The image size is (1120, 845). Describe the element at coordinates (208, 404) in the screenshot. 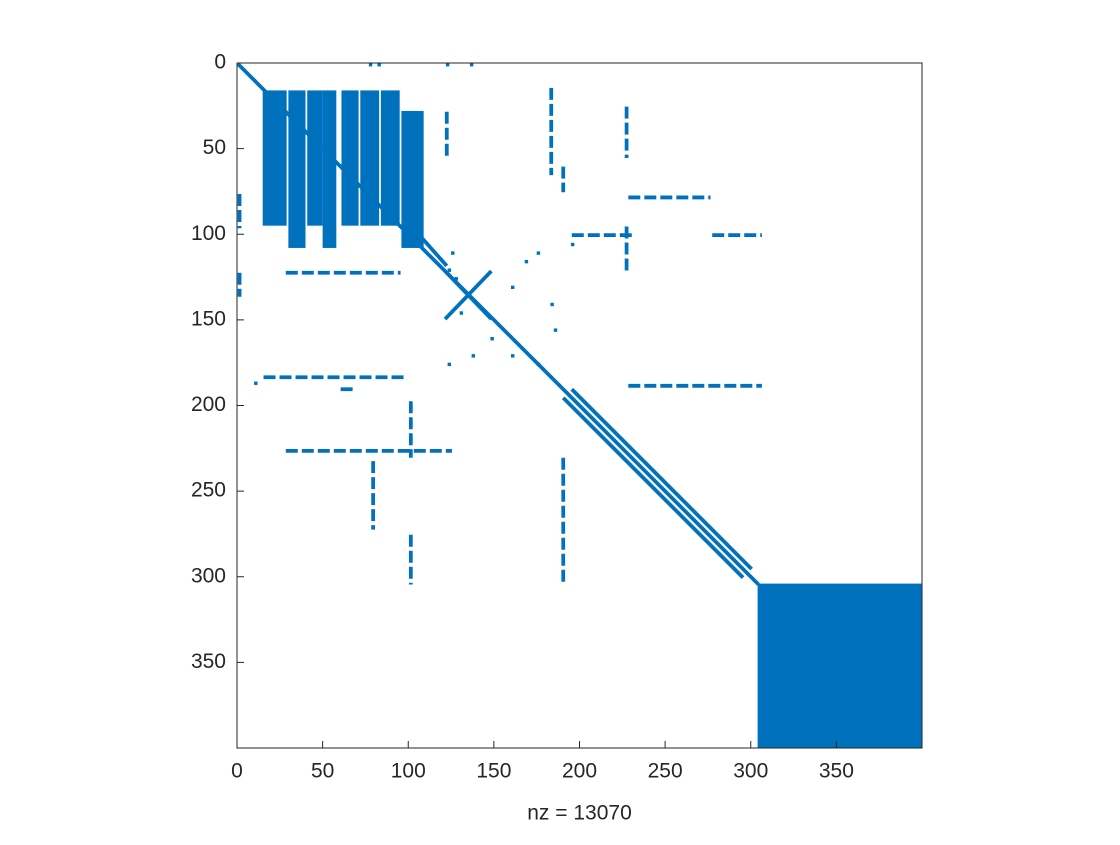

I see `y-tick-label: 200` at that location.